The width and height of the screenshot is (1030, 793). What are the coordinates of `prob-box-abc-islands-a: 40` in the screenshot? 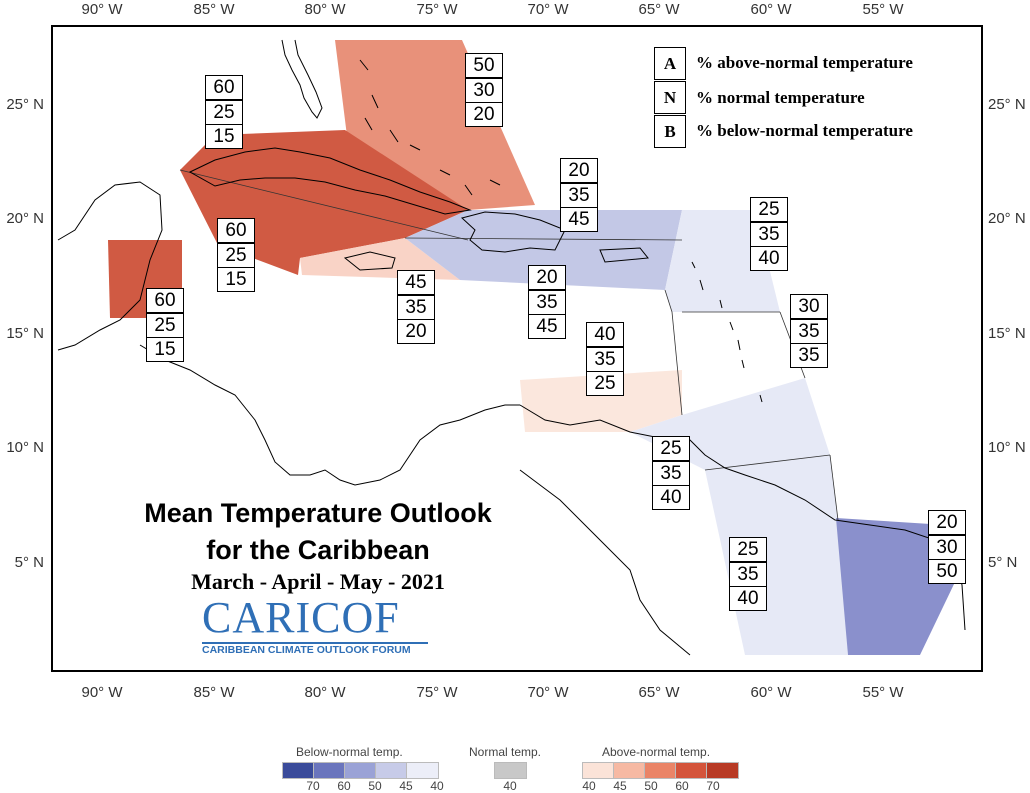 It's located at (605, 334).